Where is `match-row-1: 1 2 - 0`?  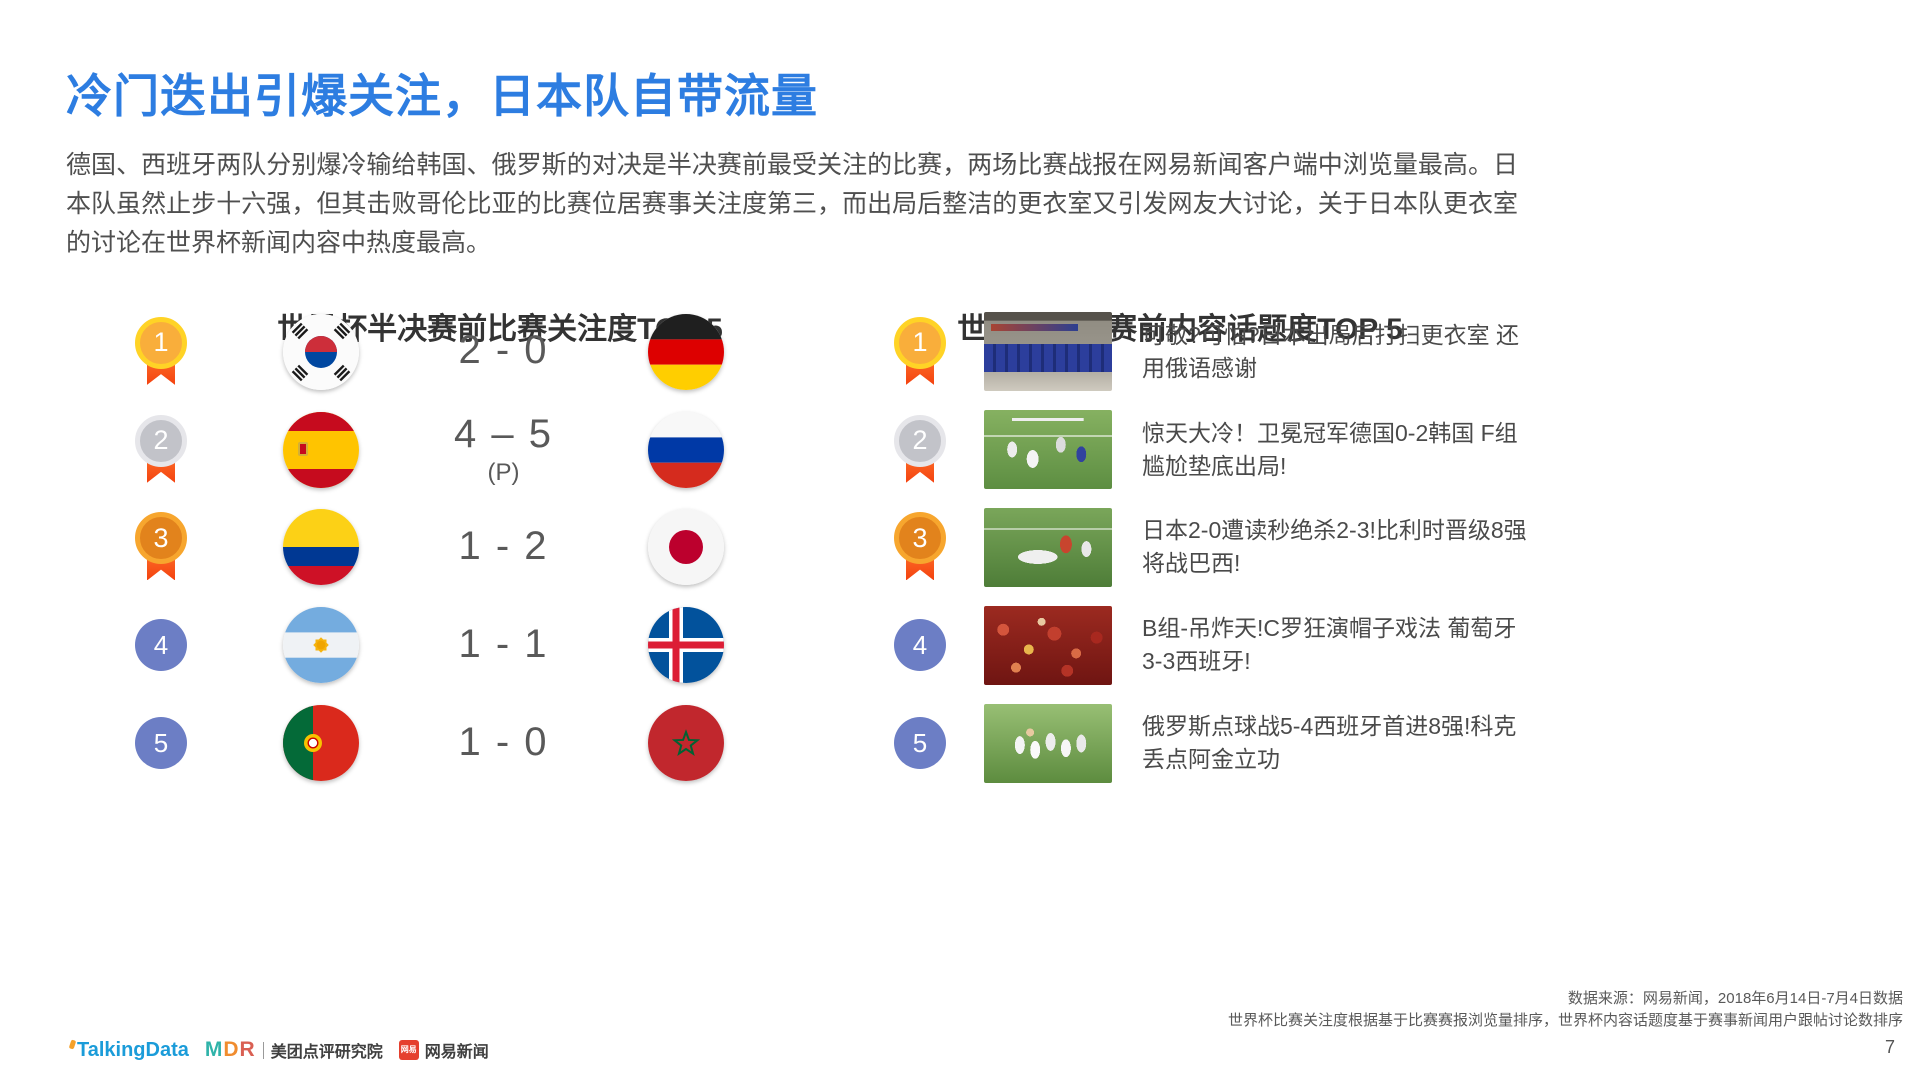
match-row-1: 1 2 - 0 is located at coordinates (428, 352).